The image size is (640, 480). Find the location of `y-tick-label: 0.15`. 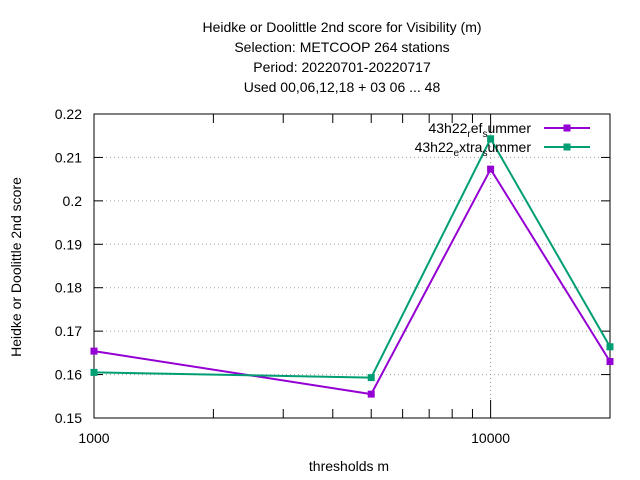

y-tick-label: 0.15 is located at coordinates (68, 418).